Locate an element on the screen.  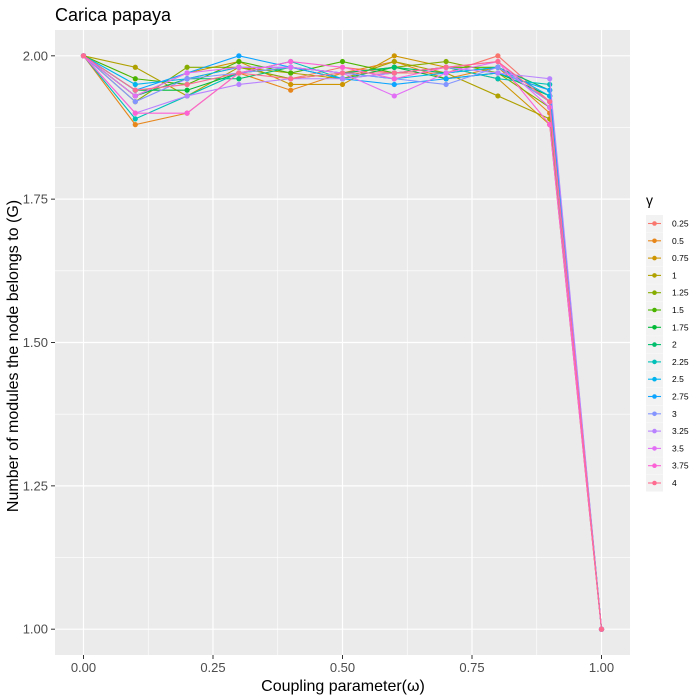
x-axis: 0.00 0.25 0.50 0.75 1.00 is located at coordinates (342, 665).